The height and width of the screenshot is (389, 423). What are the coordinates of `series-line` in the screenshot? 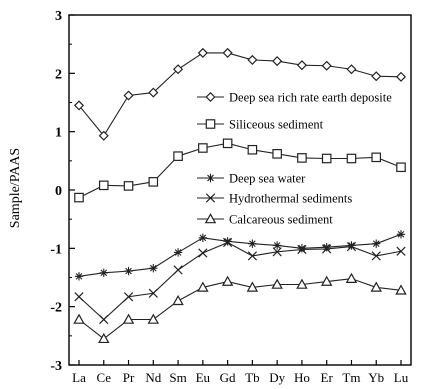 It's located at (240, 309).